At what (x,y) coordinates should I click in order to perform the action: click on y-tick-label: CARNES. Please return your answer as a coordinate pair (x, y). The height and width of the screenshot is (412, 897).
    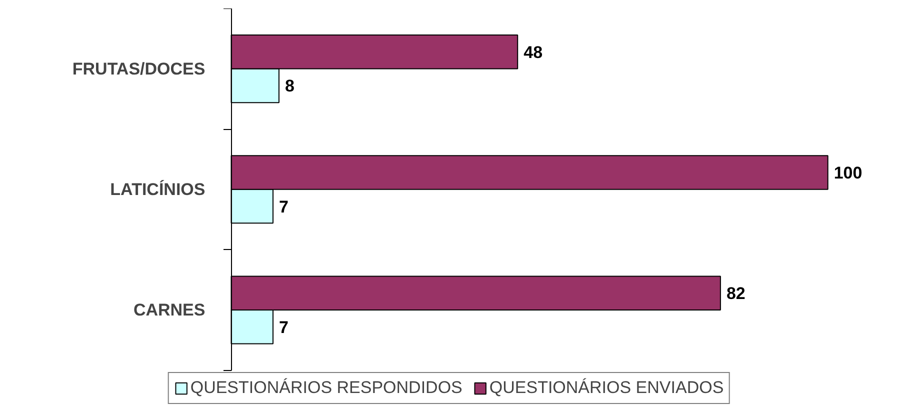
    Looking at the image, I should click on (169, 310).